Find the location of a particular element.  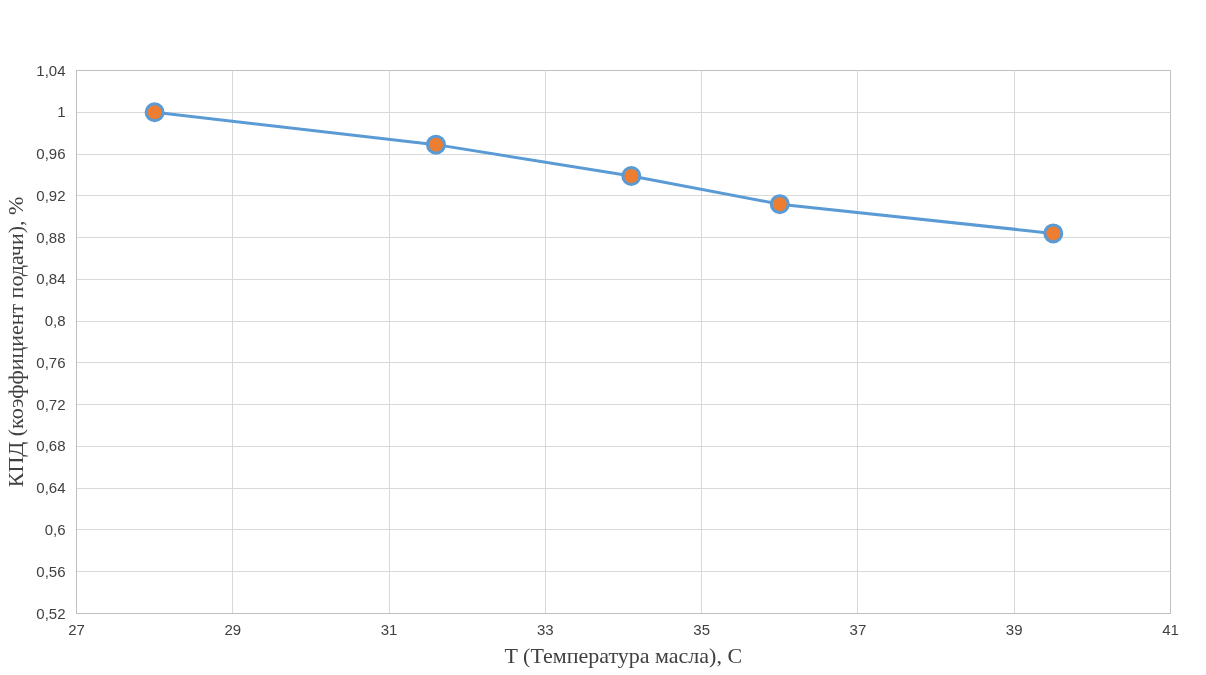

x-tick-label: 41 is located at coordinates (1170, 629).